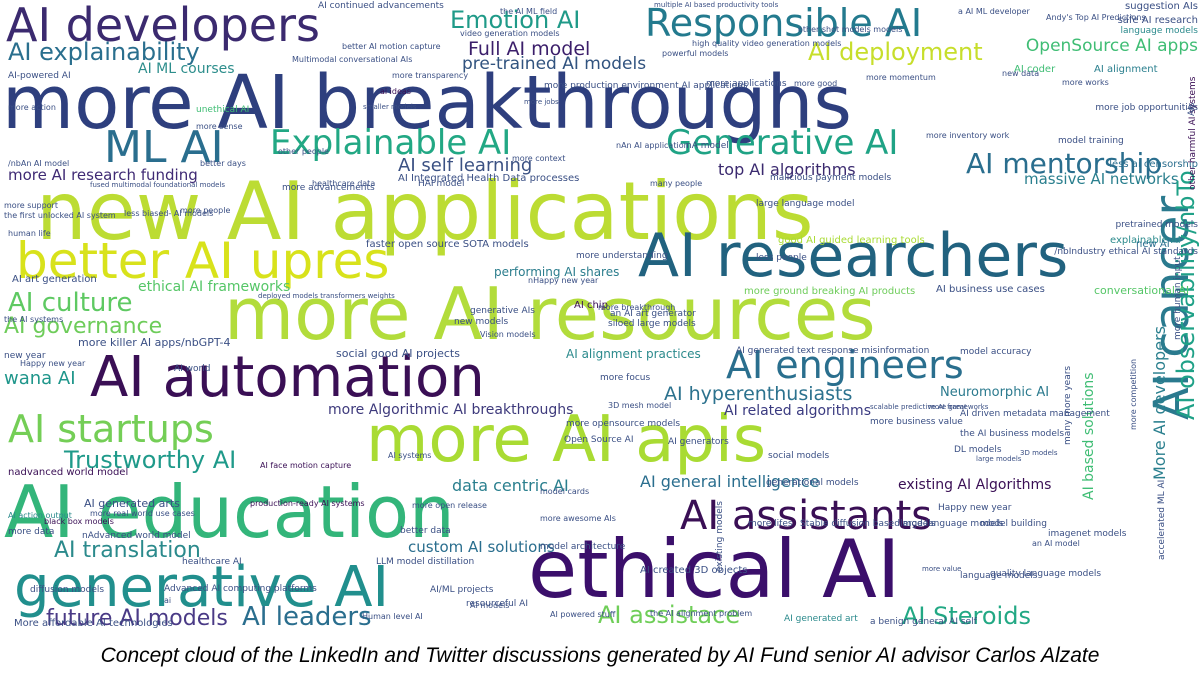  Describe the element at coordinates (1159, 31) in the screenshot. I see `cloud-word: language models` at that location.